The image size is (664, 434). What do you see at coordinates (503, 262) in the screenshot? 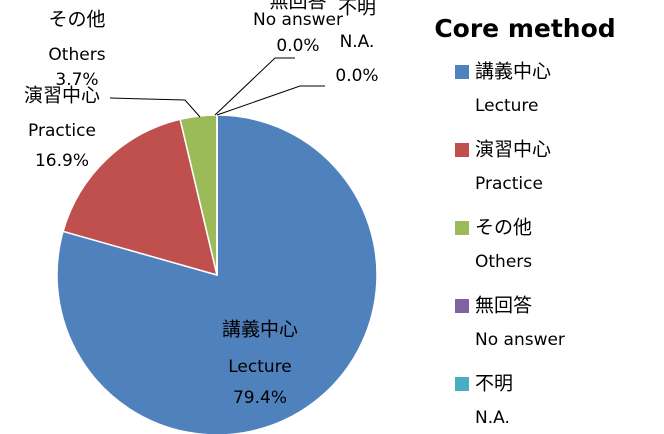
I see `legend-label-en: Others` at bounding box center [503, 262].